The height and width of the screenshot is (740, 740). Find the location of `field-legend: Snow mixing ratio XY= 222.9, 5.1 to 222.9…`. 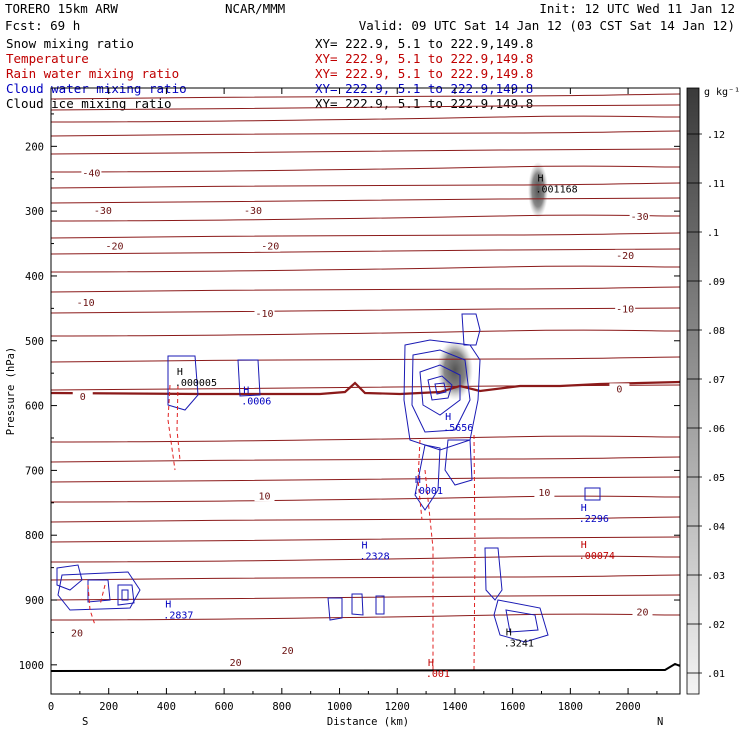

field-legend: Snow mixing ratio XY= 222.9, 5.1 to 222.9… is located at coordinates (269, 73).